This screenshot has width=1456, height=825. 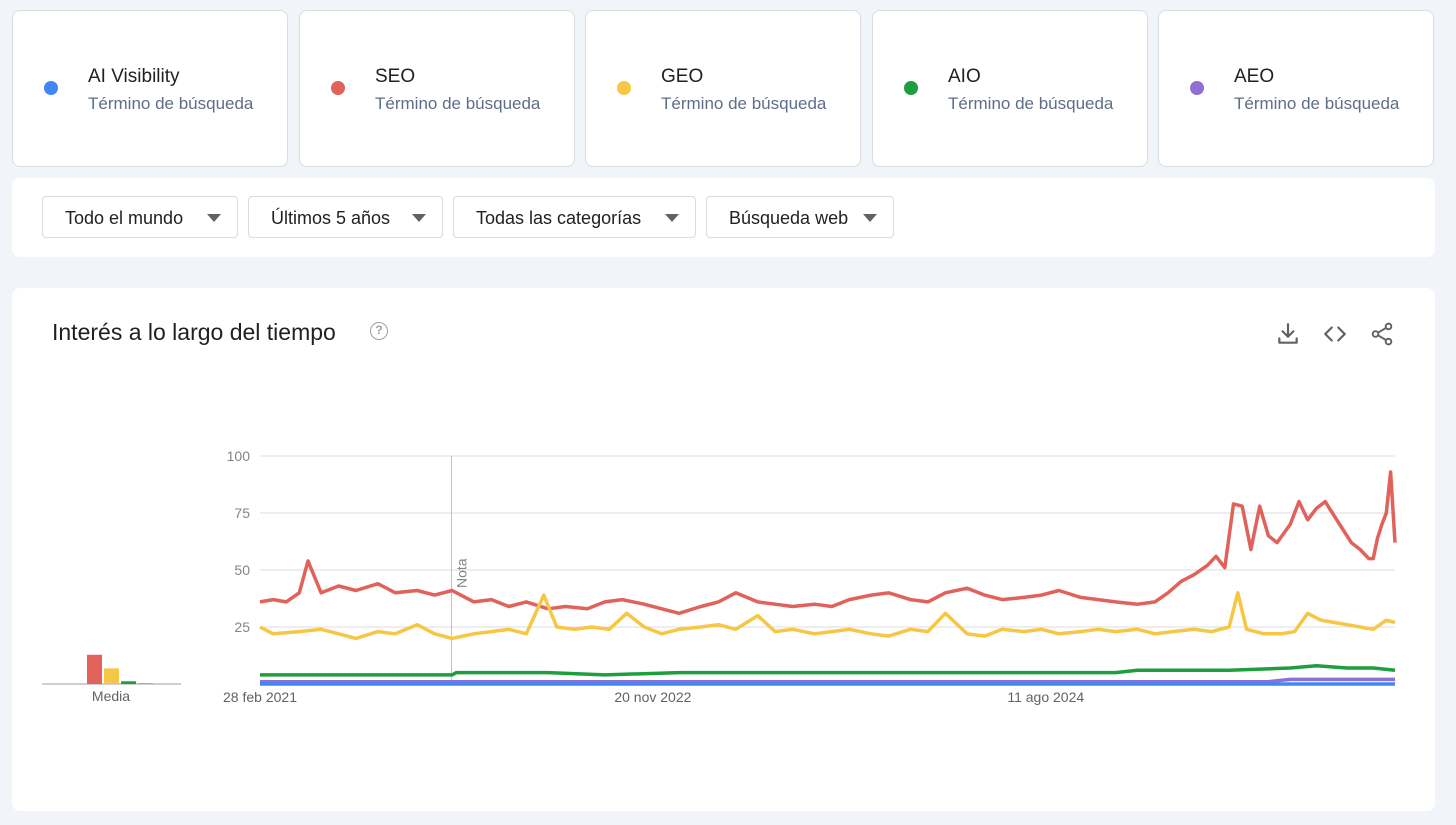 What do you see at coordinates (559, 218) in the screenshot?
I see `category-label: Todas las categorías` at bounding box center [559, 218].